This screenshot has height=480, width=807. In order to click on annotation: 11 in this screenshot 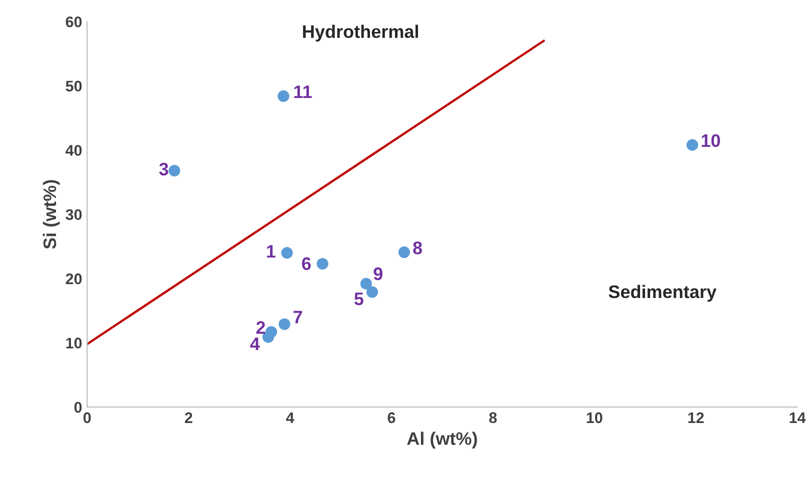, I will do `click(303, 92)`.